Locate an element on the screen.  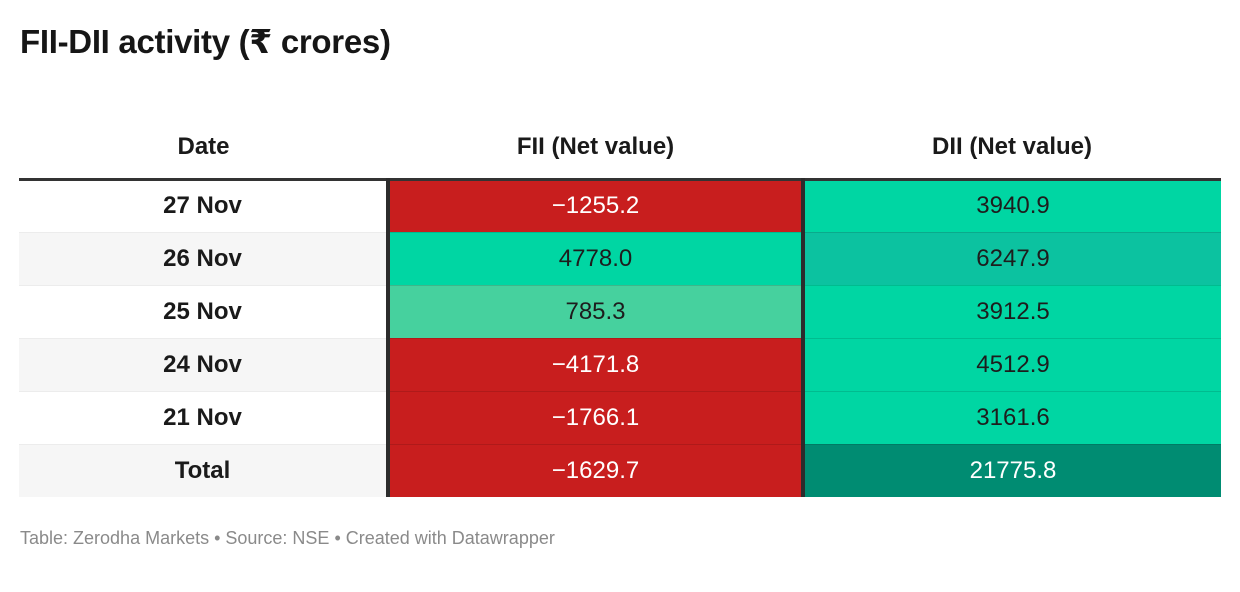
dii-value-cell: 6247.9 is located at coordinates (1011, 258).